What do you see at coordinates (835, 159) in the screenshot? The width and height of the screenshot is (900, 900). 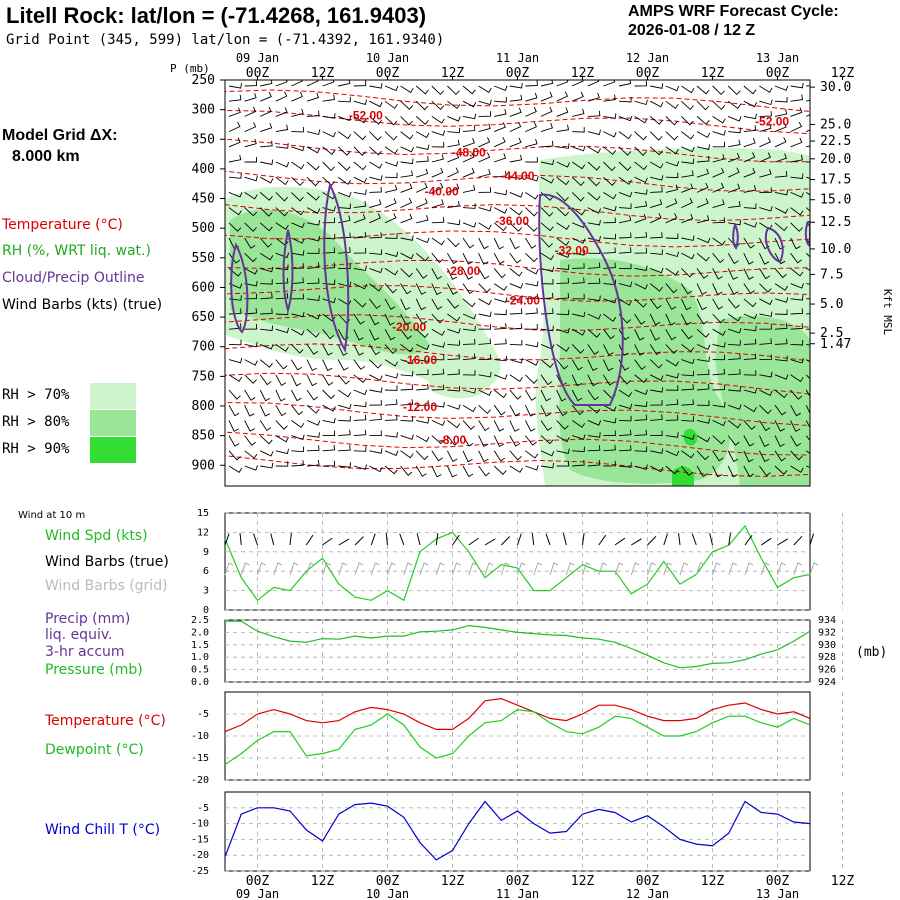 I see `kft-tick-label: 20.0` at bounding box center [835, 159].